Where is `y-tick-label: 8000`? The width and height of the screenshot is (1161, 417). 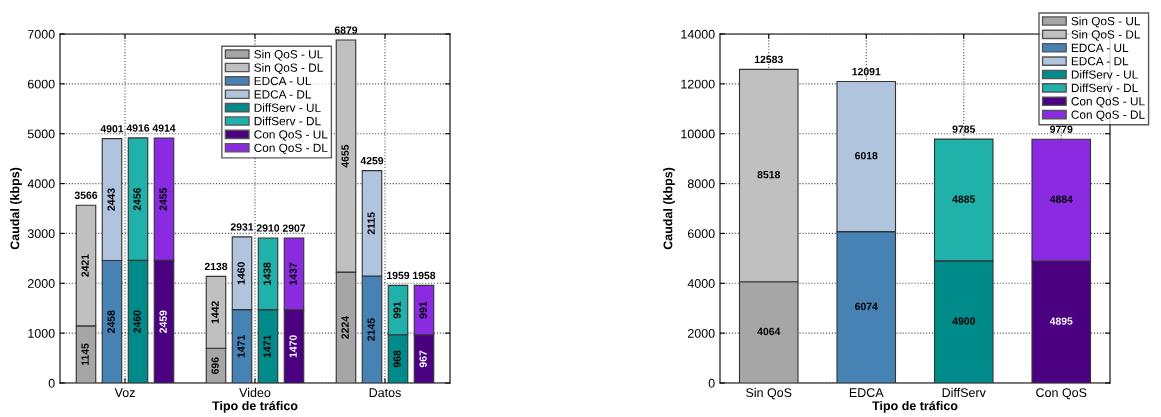 y-tick-label: 8000 is located at coordinates (701, 184).